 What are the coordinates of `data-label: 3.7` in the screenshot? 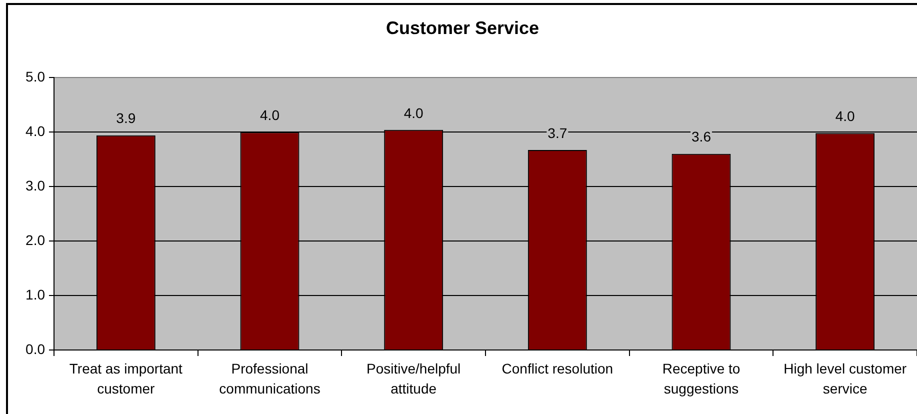 It's located at (558, 132).